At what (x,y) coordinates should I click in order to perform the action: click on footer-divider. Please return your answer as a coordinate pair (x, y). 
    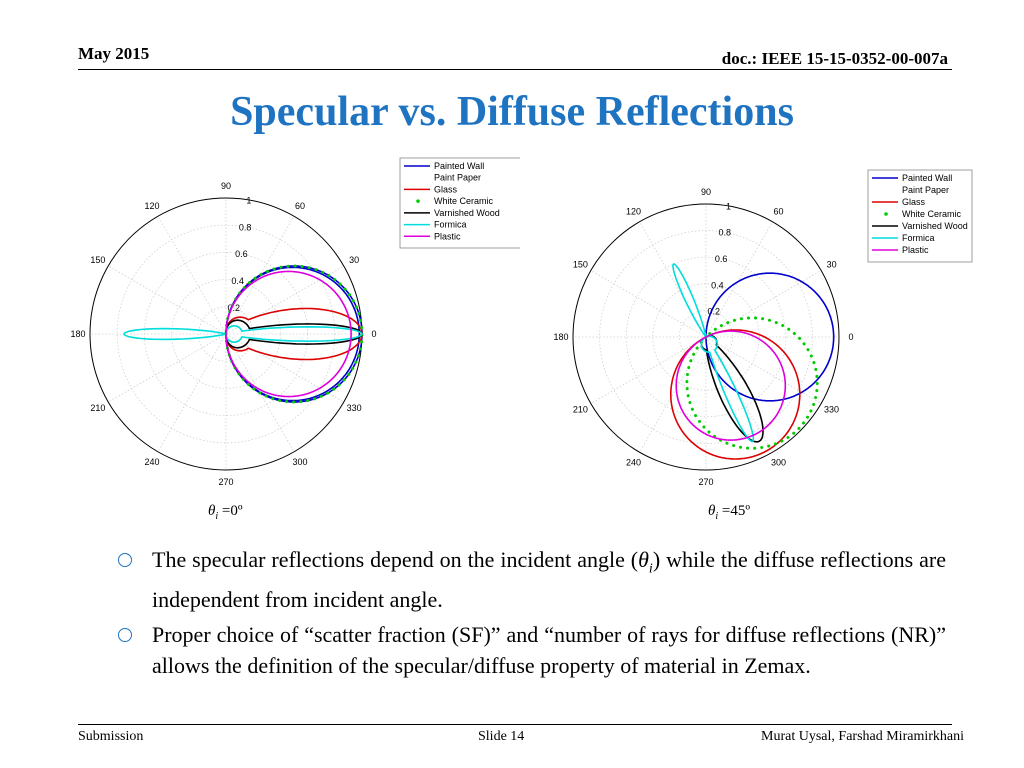
    Looking at the image, I should click on (515, 724).